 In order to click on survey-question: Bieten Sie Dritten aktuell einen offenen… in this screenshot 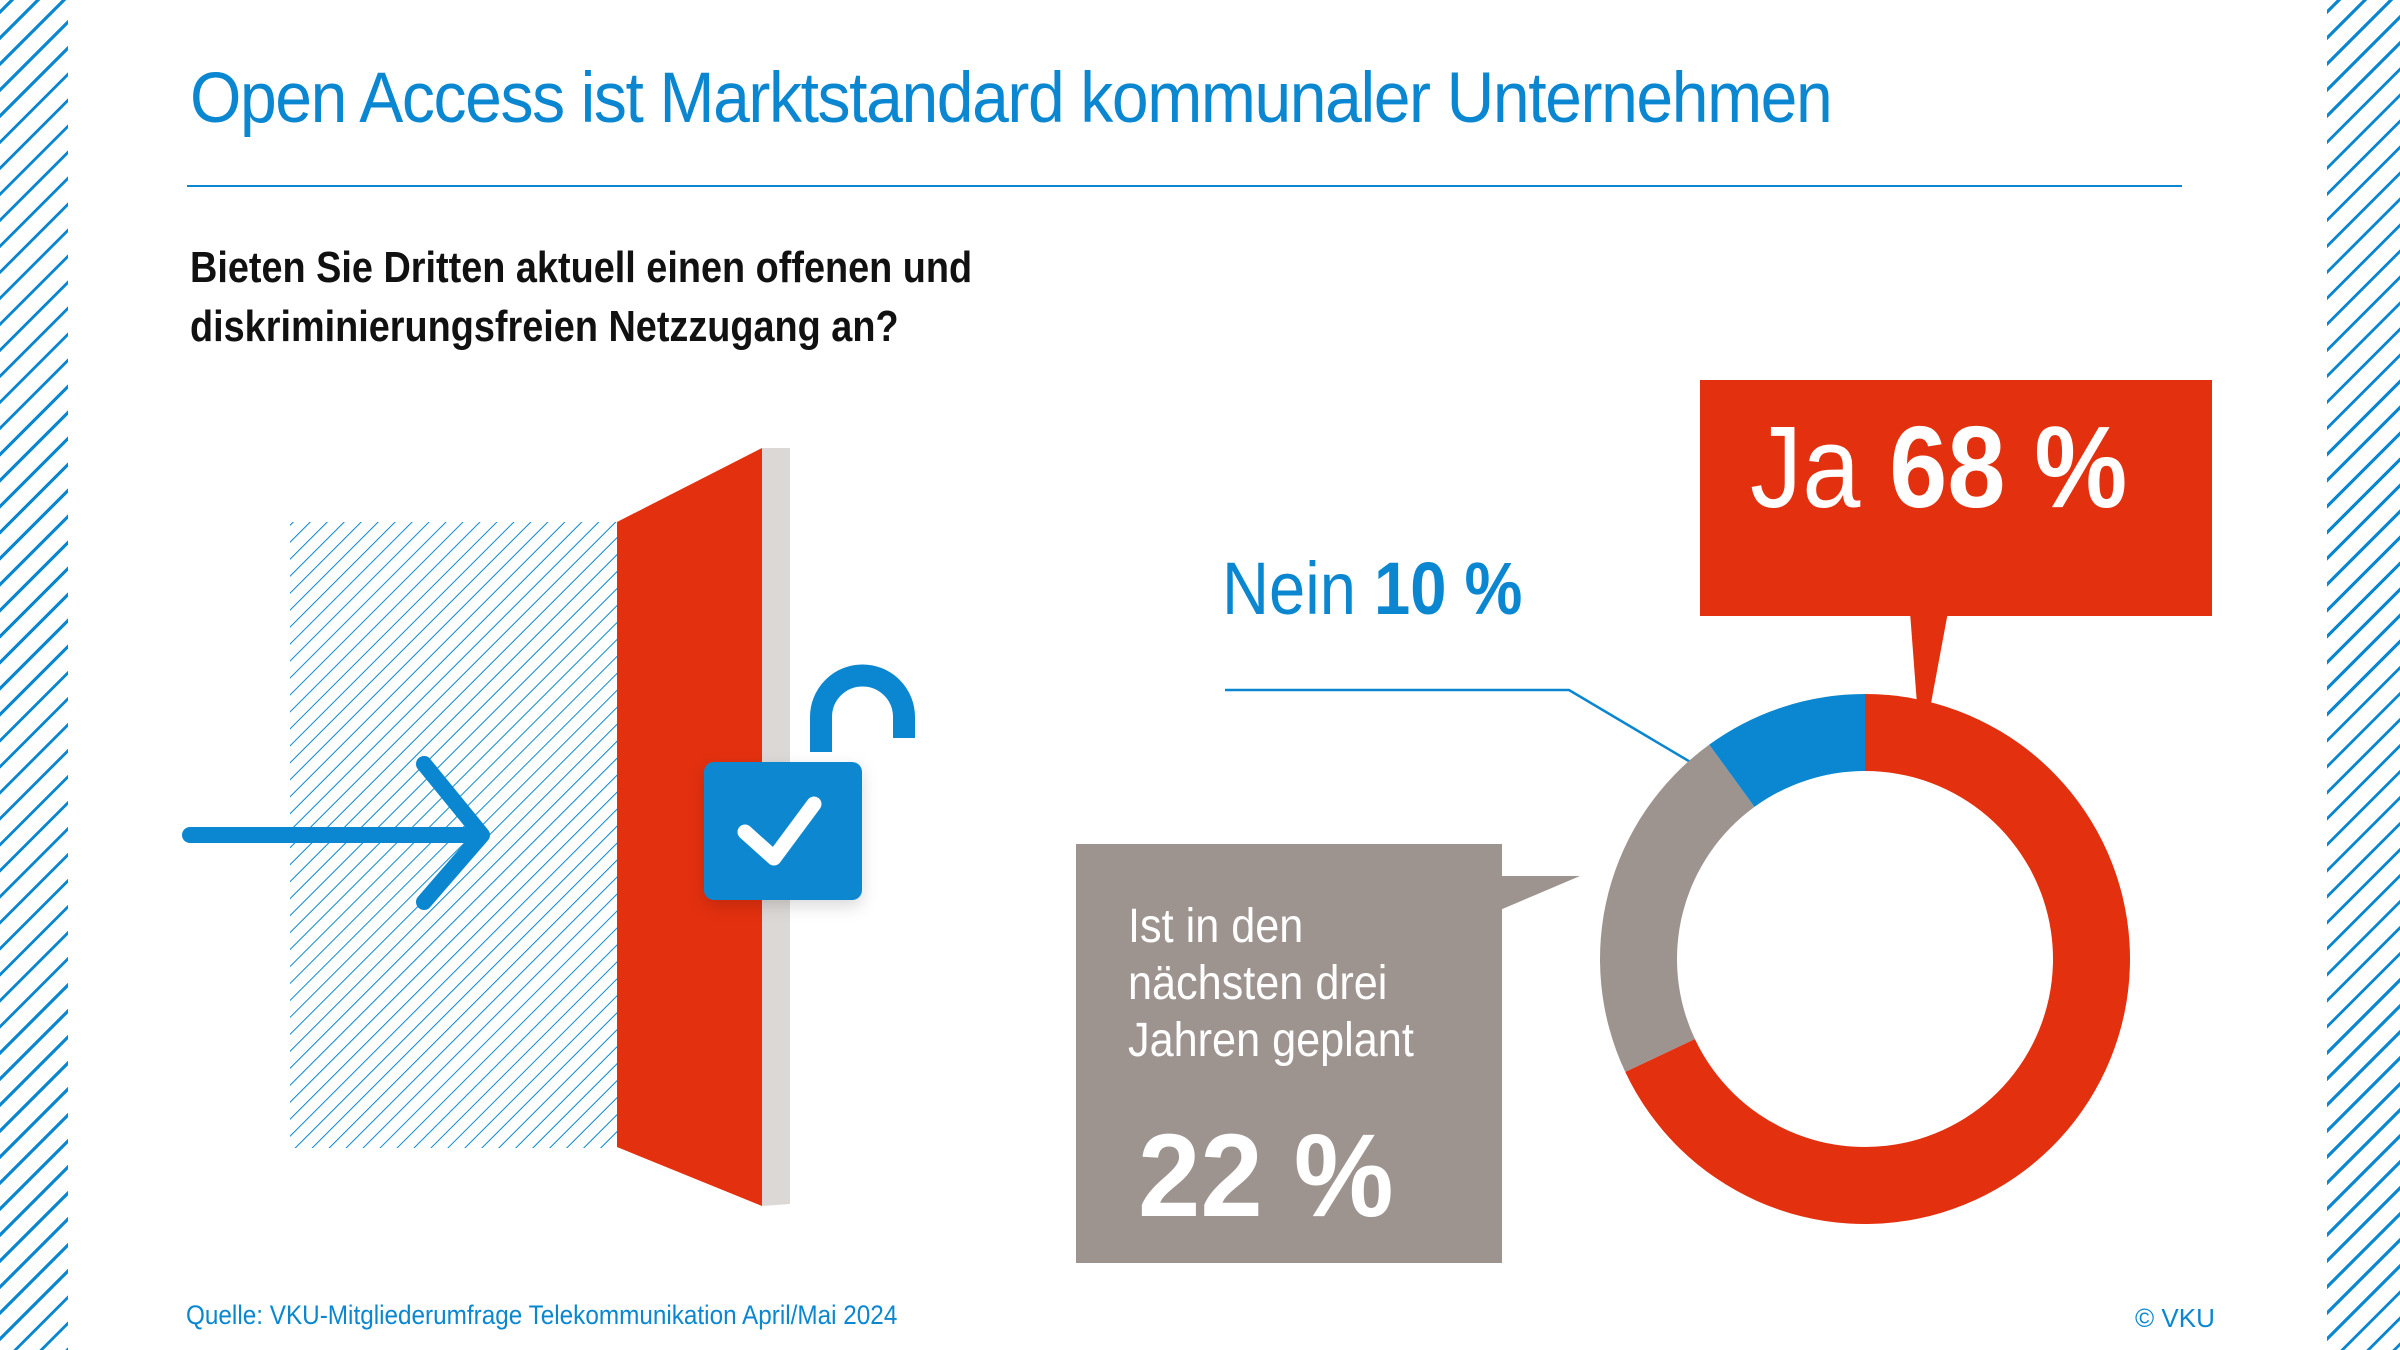, I will do `click(581, 297)`.